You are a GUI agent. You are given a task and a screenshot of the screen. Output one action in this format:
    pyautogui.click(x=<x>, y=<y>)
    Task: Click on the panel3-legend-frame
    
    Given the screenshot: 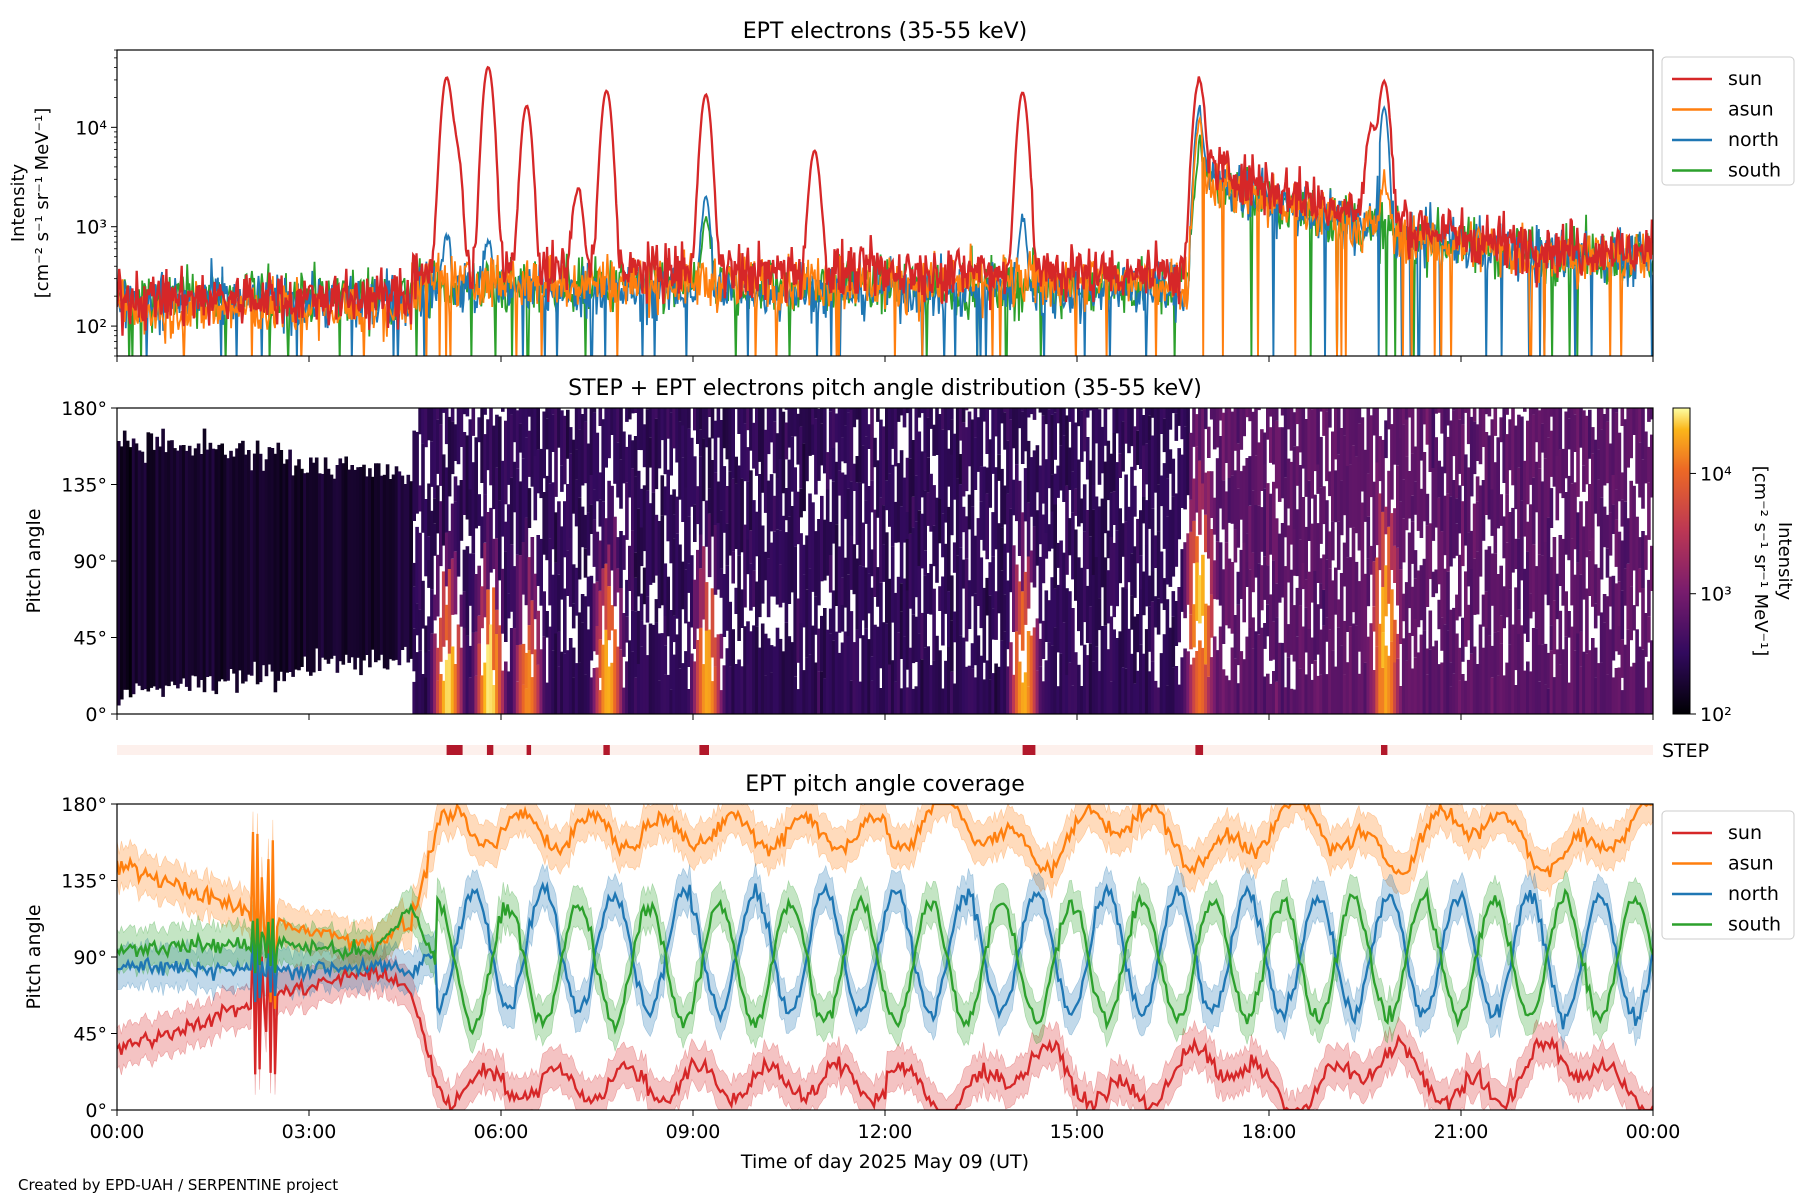 What is the action you would take?
    pyautogui.click(x=1728, y=875)
    